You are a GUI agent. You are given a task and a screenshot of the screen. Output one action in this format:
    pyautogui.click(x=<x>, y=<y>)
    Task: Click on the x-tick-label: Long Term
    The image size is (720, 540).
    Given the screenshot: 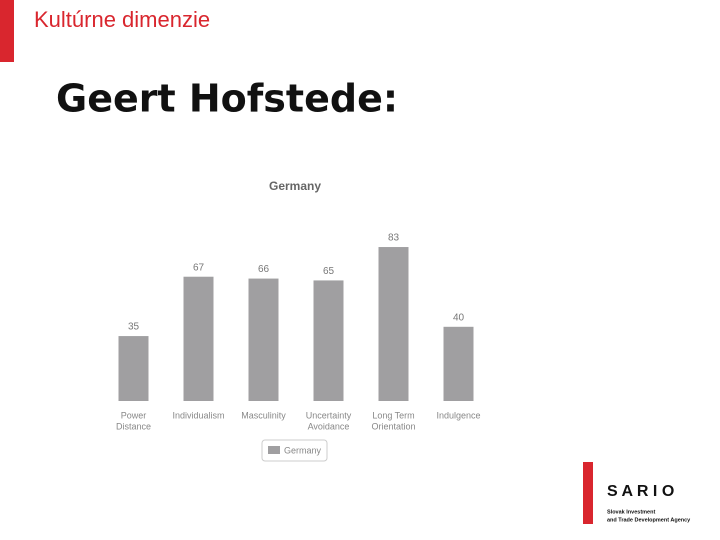 What is the action you would take?
    pyautogui.click(x=393, y=415)
    